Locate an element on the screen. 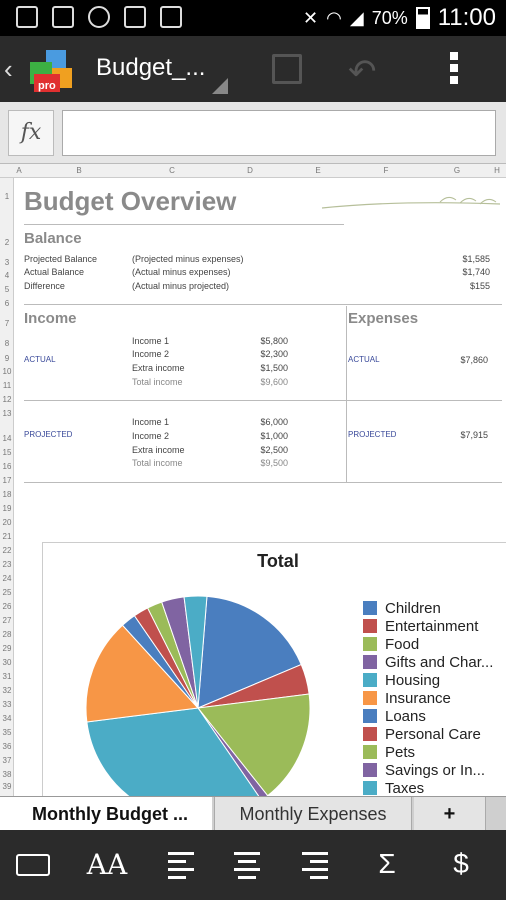 The height and width of the screenshot is (900, 506). save-icon is located at coordinates (287, 69).